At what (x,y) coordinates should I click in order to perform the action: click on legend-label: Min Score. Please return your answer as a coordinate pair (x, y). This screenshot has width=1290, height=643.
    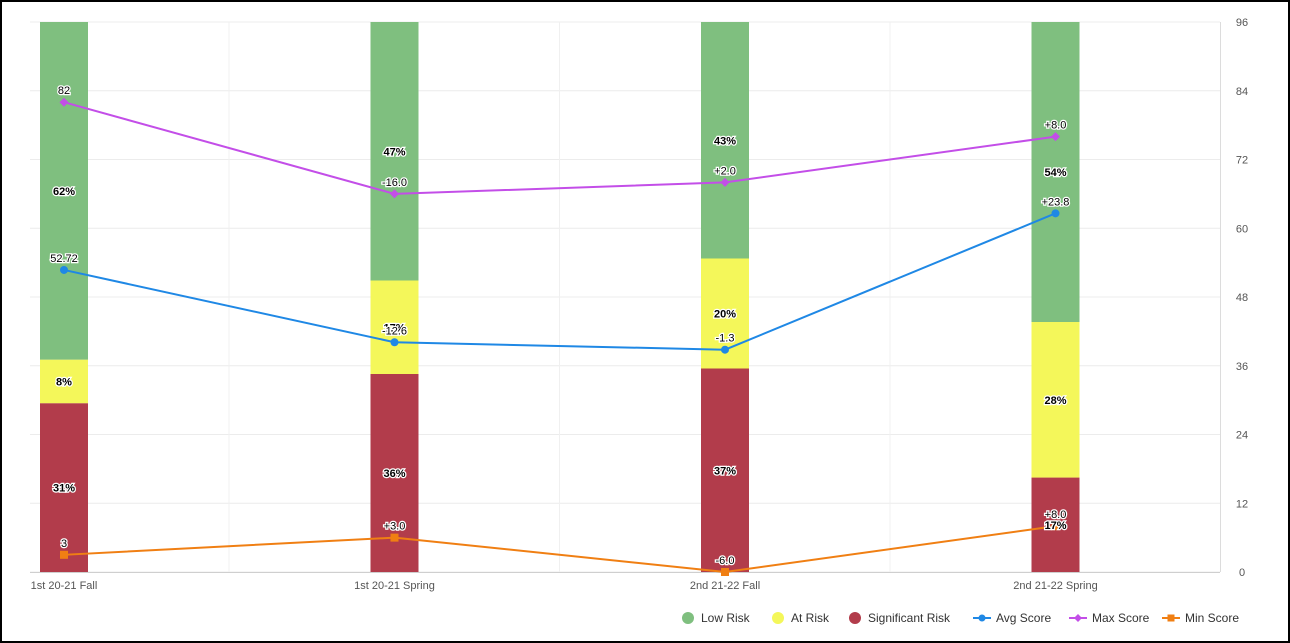
    Looking at the image, I should click on (1212, 618).